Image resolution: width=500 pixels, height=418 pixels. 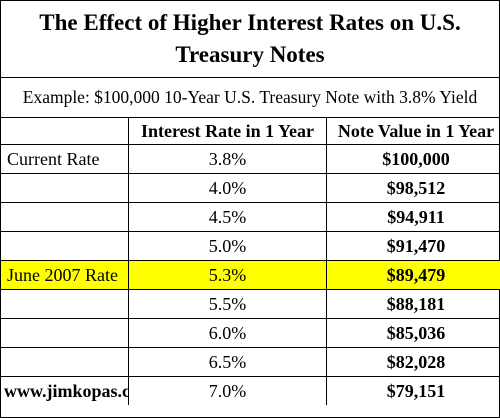 What do you see at coordinates (227, 362) in the screenshot?
I see `interest-rate-cell: 6.5%` at bounding box center [227, 362].